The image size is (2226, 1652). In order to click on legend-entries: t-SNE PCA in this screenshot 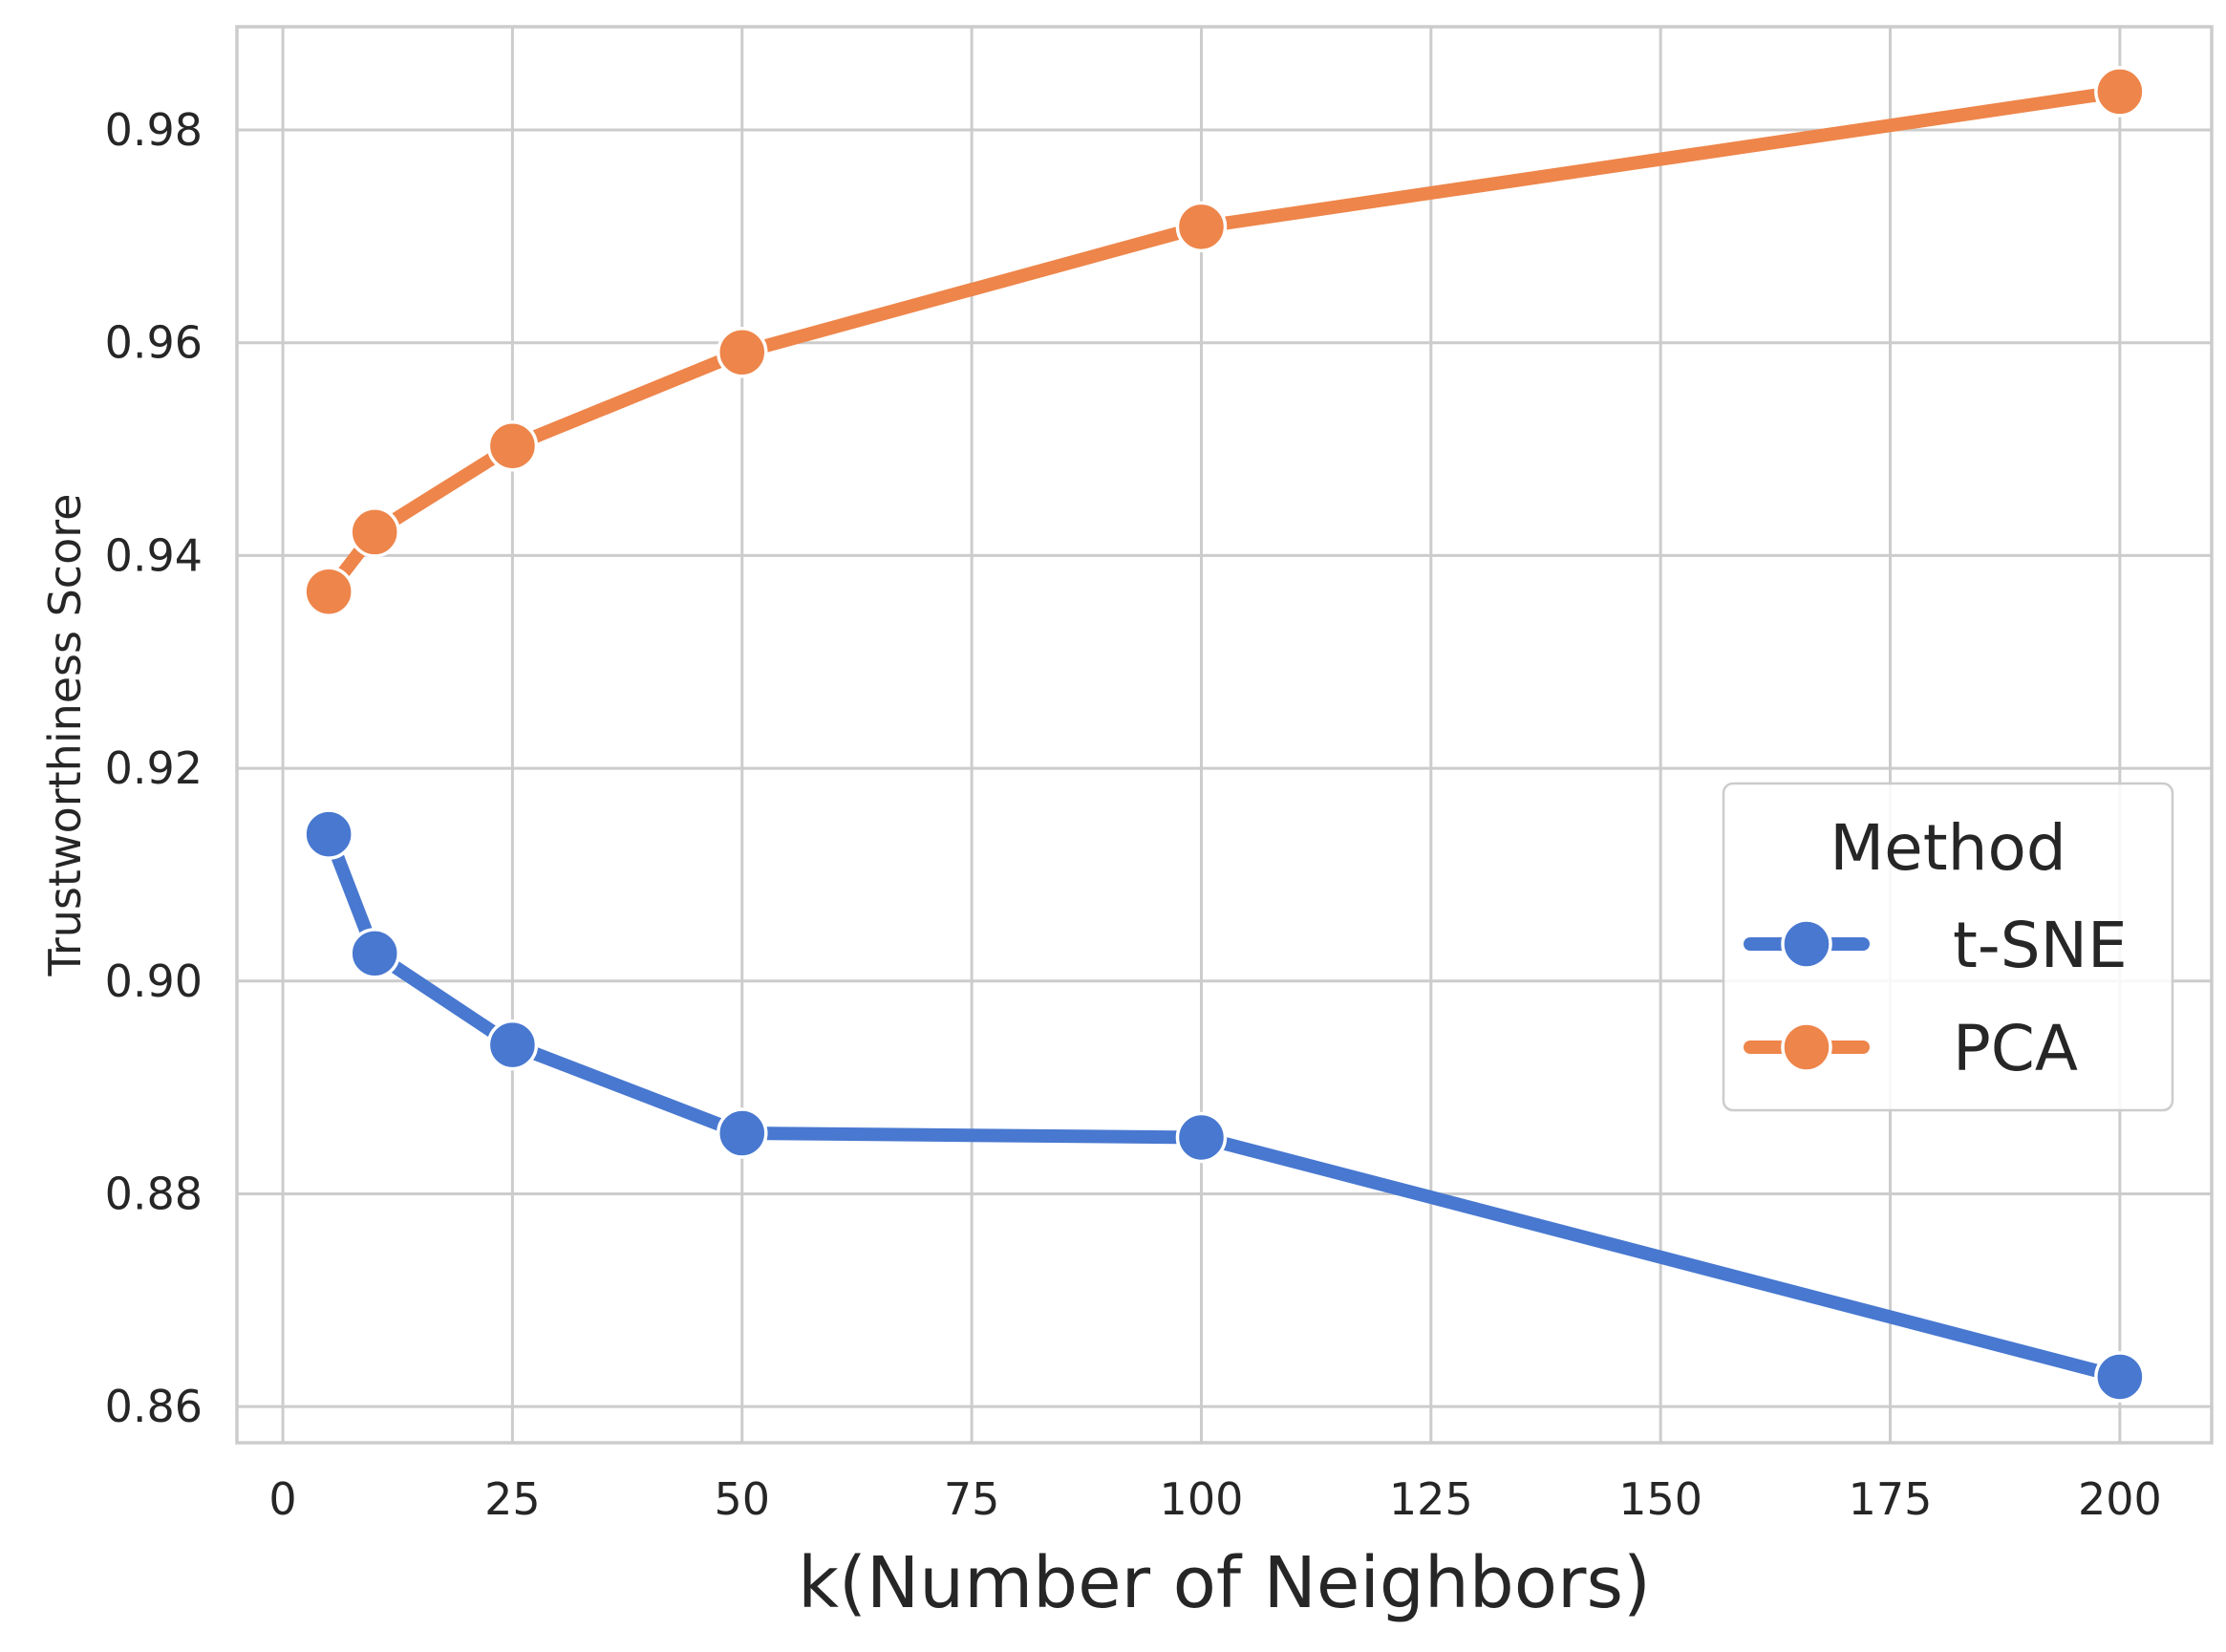, I will do `click(1936, 997)`.